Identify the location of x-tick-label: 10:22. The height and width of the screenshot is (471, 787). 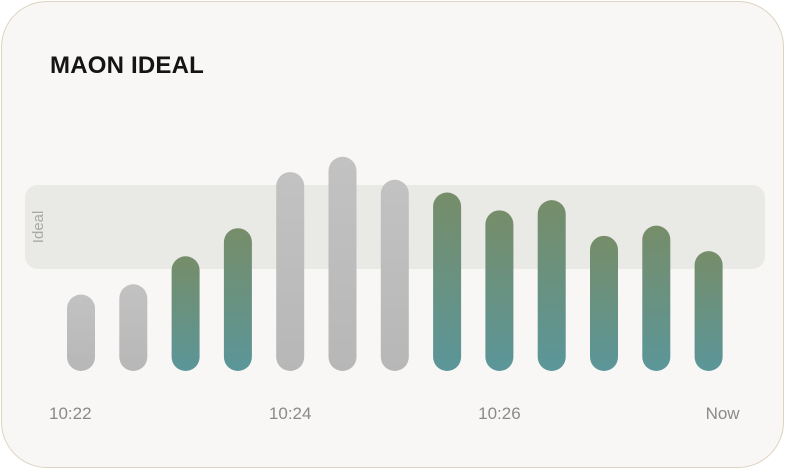
(70, 413).